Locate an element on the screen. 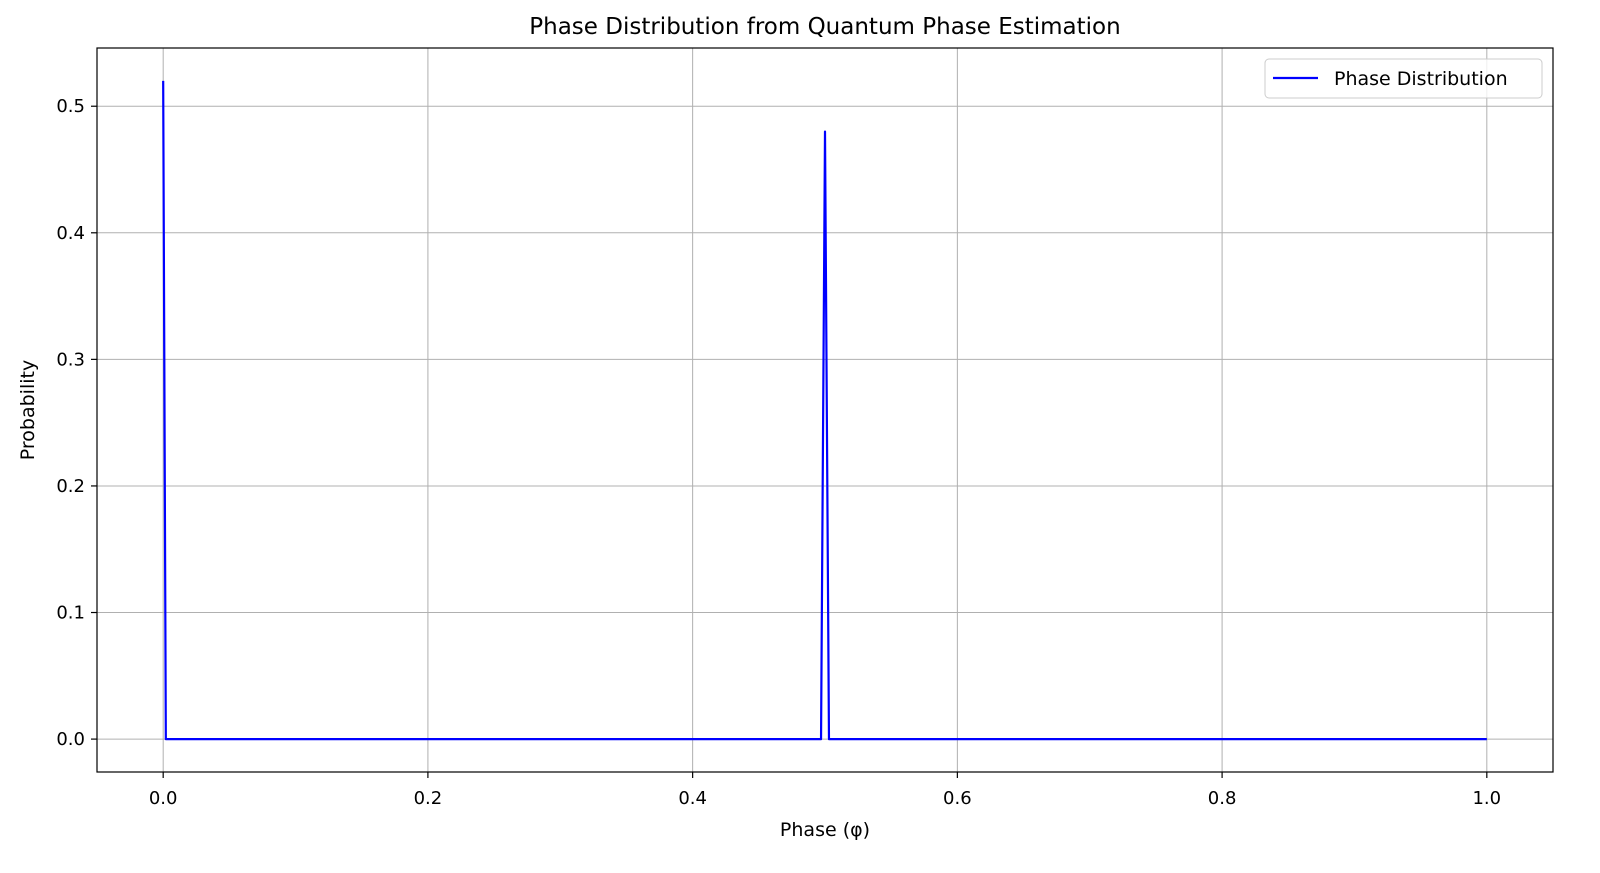 Image resolution: width=1600 pixels, height=873 pixels. x-tick-label: 0.8 is located at coordinates (1222, 798).